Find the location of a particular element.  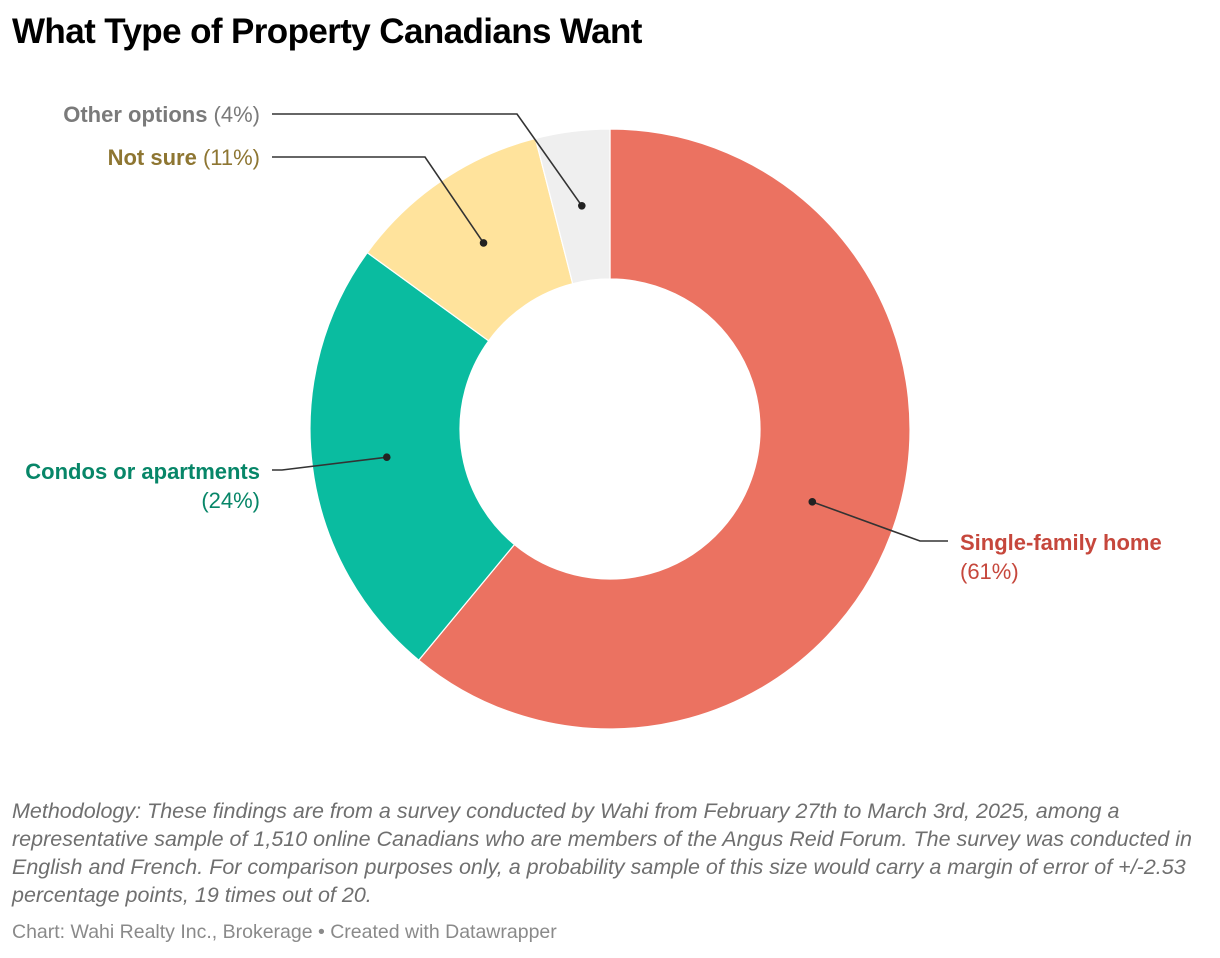

leader-line-not-sure is located at coordinates (378, 200).